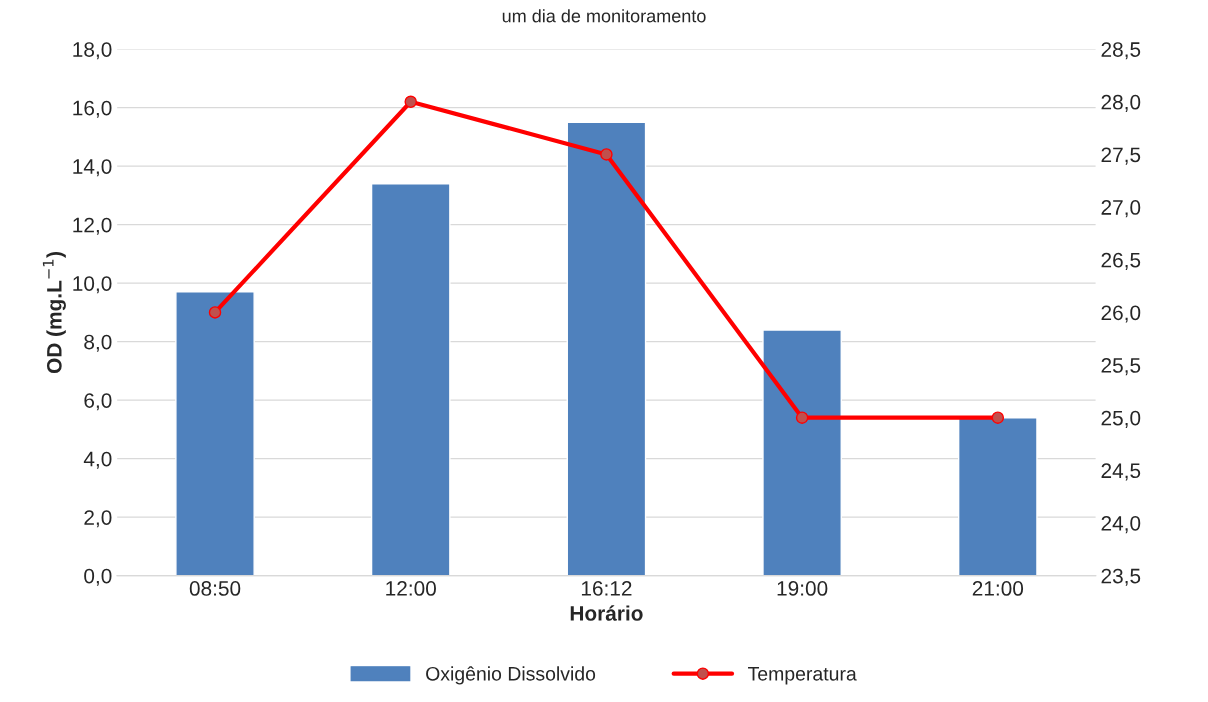 This screenshot has width=1208, height=702. What do you see at coordinates (1121, 419) in the screenshot?
I see `y2-tick-label: 25,0` at bounding box center [1121, 419].